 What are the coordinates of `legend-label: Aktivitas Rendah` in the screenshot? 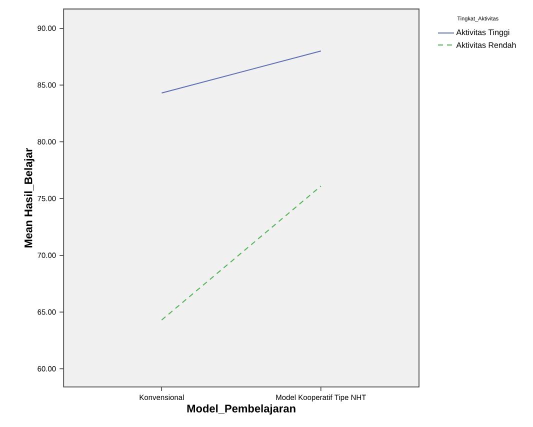 It's located at (486, 45).